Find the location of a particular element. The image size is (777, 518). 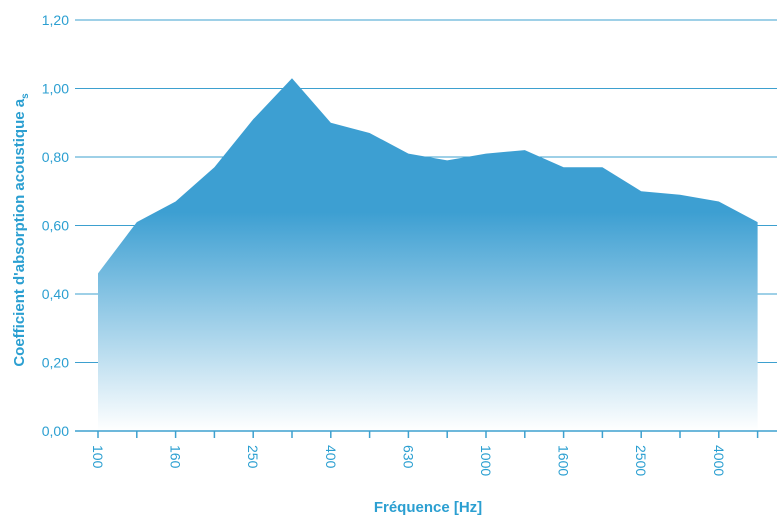

x-tick-label: 1000 is located at coordinates (486, 460).